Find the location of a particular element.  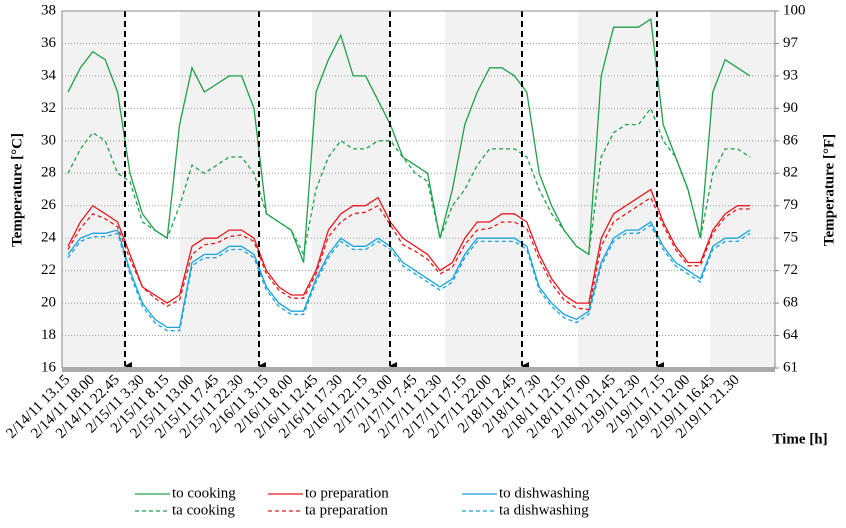

y-tick-label: 26 is located at coordinates (49, 205).